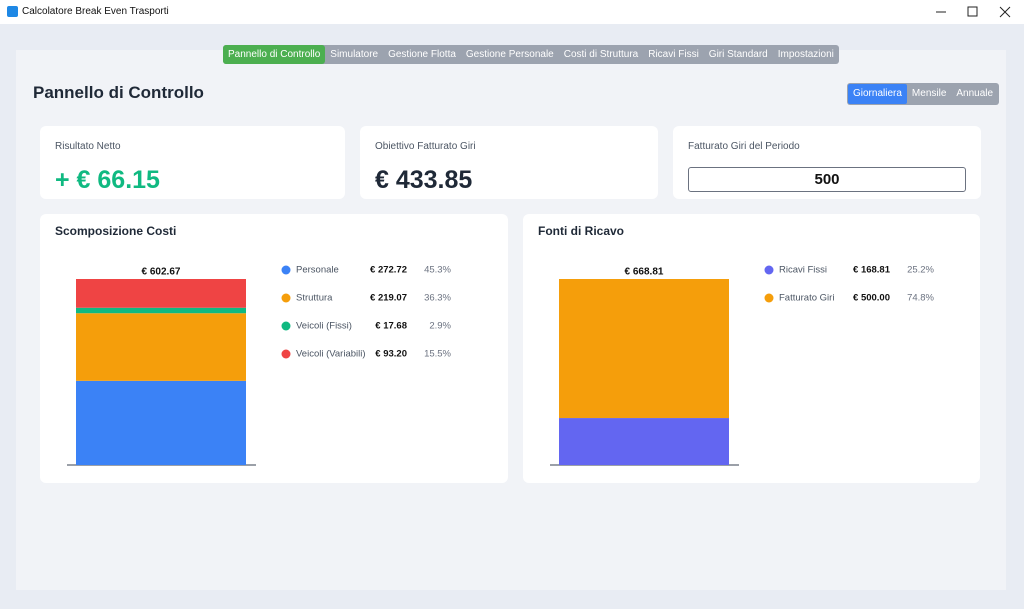  Describe the element at coordinates (437, 298) in the screenshot. I see `legend-share: 36.3%` at that location.